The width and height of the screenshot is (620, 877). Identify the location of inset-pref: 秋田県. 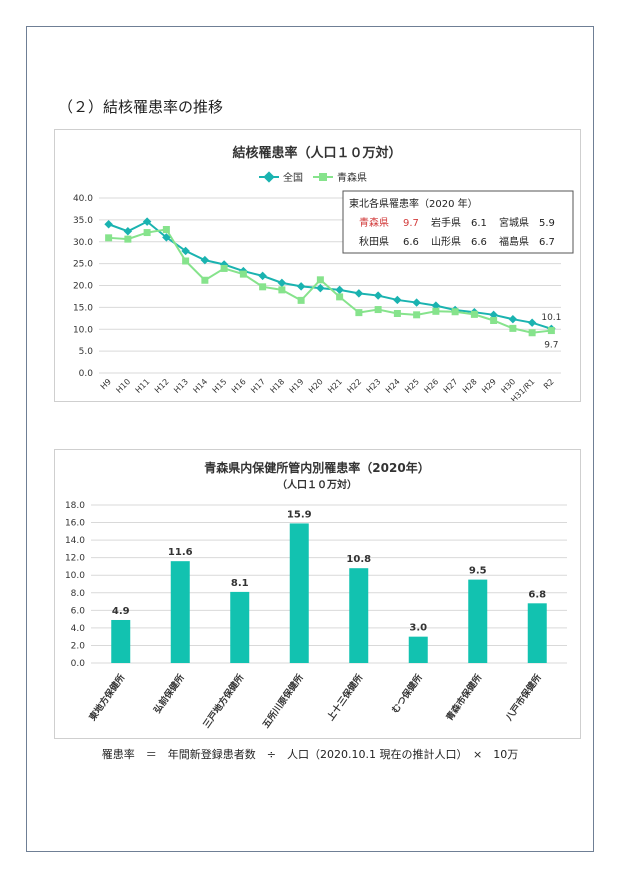
(374, 241).